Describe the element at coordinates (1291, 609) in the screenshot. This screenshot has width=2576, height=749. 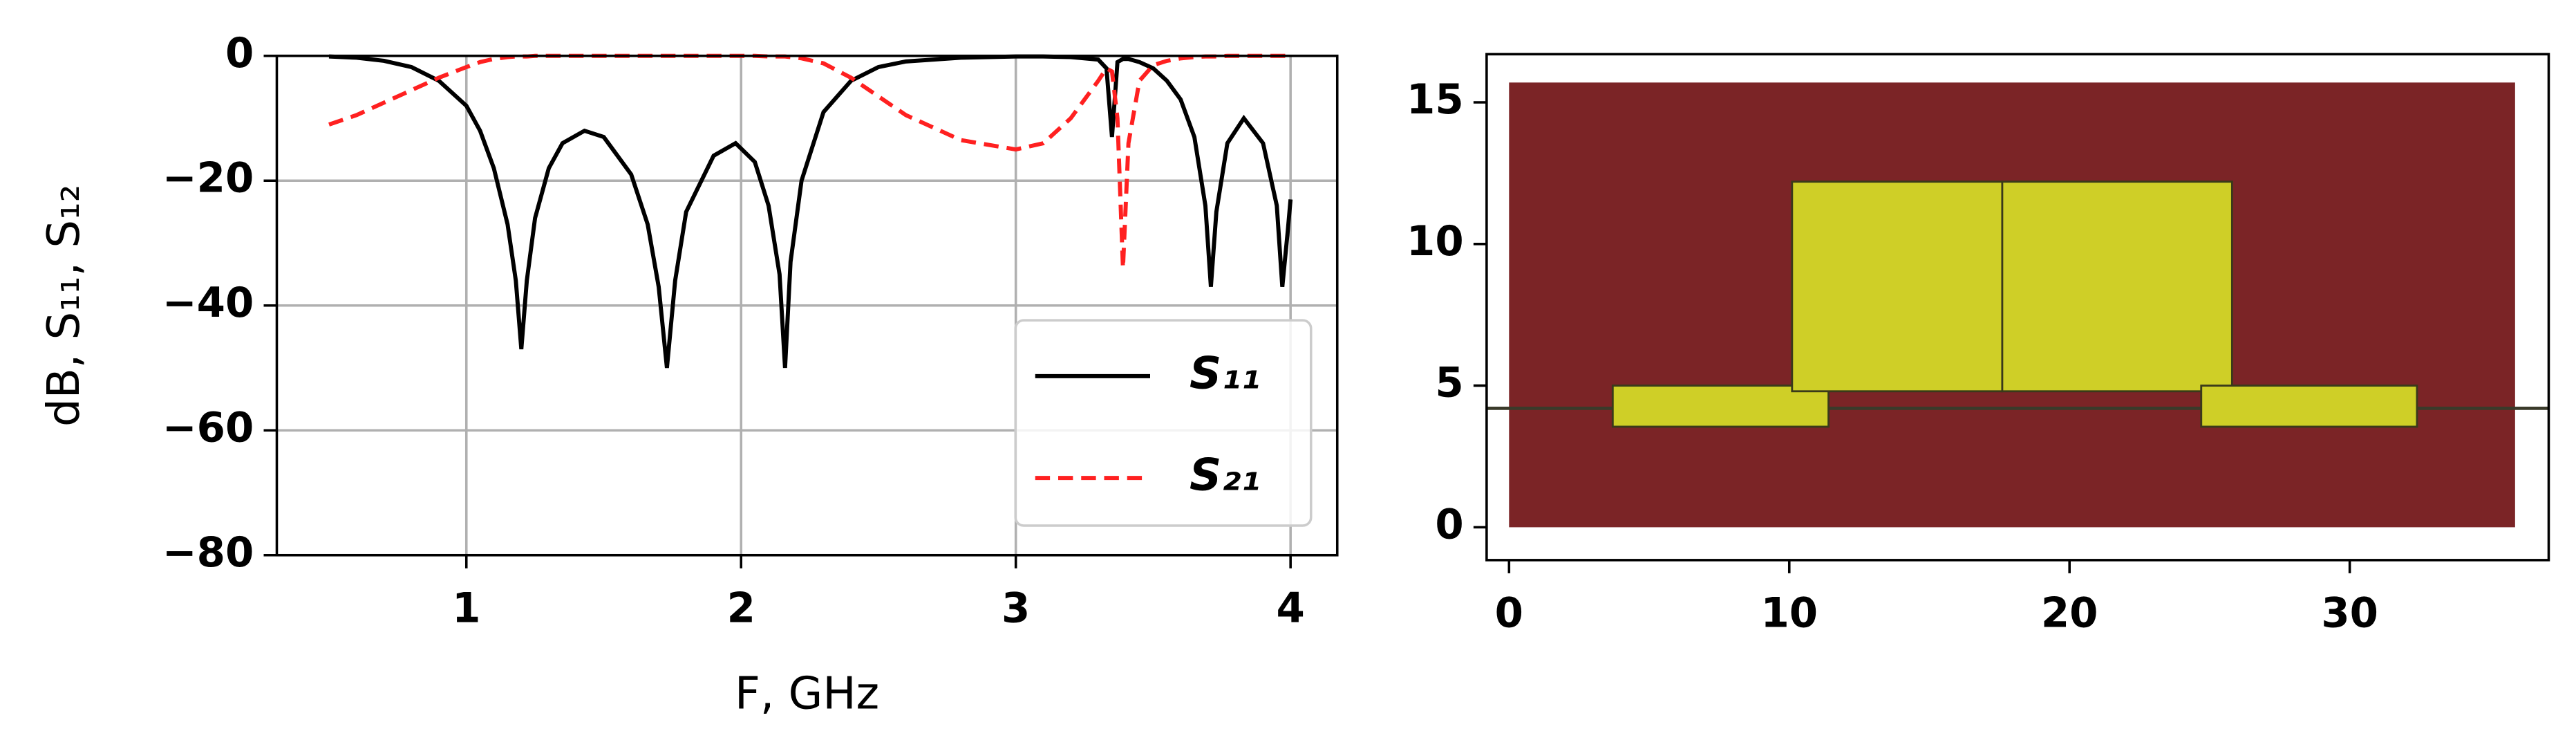
I see `x-tick-label: 4` at that location.